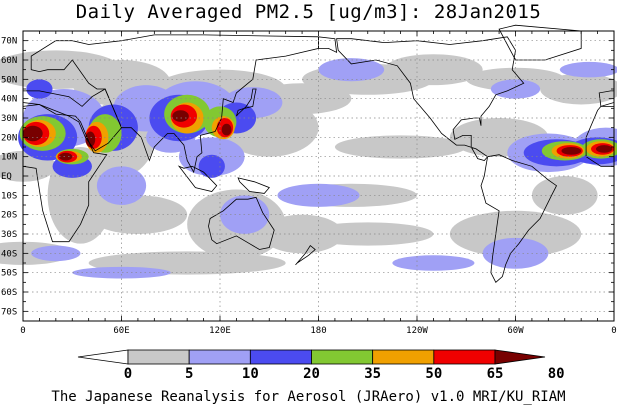 The height and width of the screenshot is (410, 617). Describe the element at coordinates (606, 98) in the screenshot. I see `iberia-coastline` at that location.